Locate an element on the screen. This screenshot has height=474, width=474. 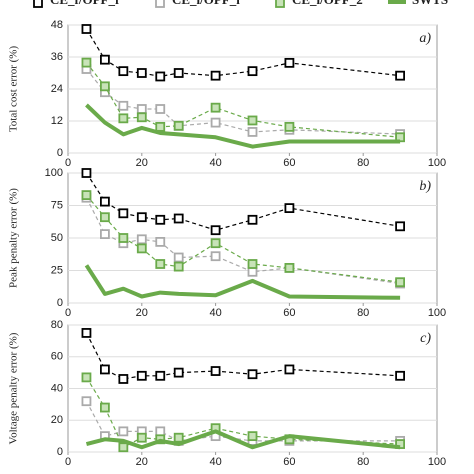
y-tick-label: 48 is located at coordinates (57, 25).